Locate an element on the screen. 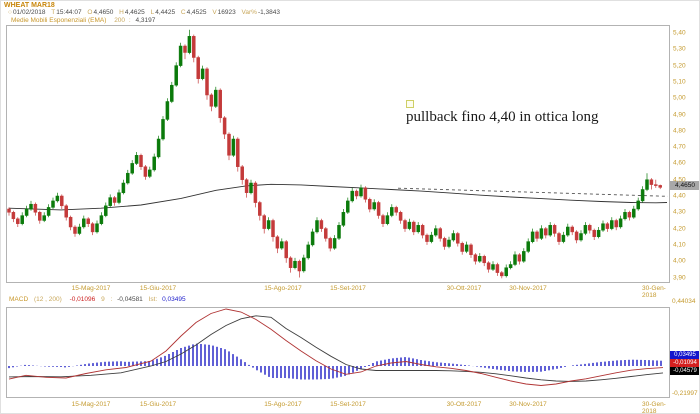 The height and width of the screenshot is (414, 700). macd-value: -0,01096 is located at coordinates (82, 299).